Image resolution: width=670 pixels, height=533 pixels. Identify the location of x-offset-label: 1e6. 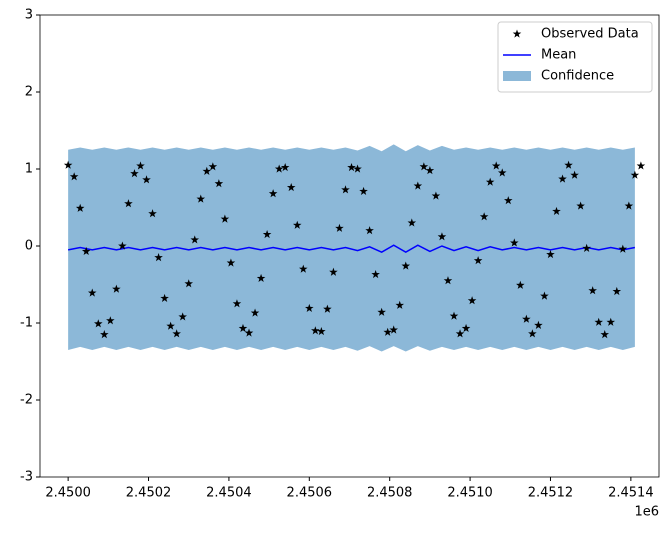
(646, 512).